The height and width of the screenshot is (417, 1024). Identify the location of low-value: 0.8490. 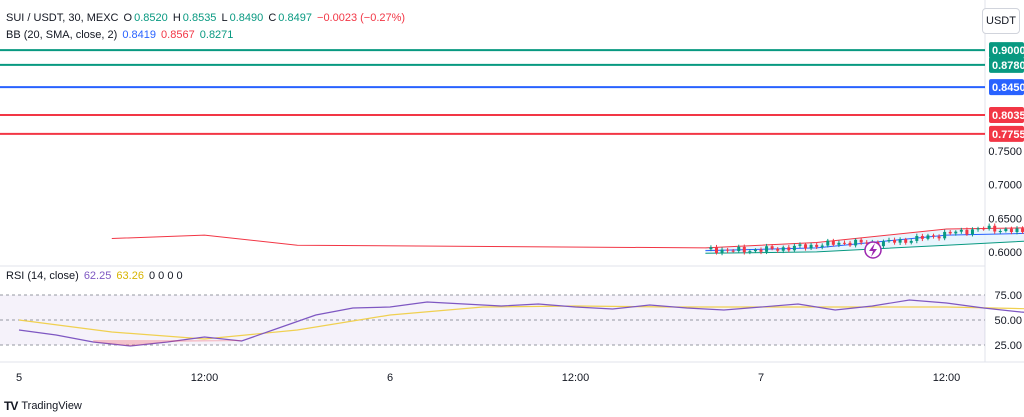
(246, 18).